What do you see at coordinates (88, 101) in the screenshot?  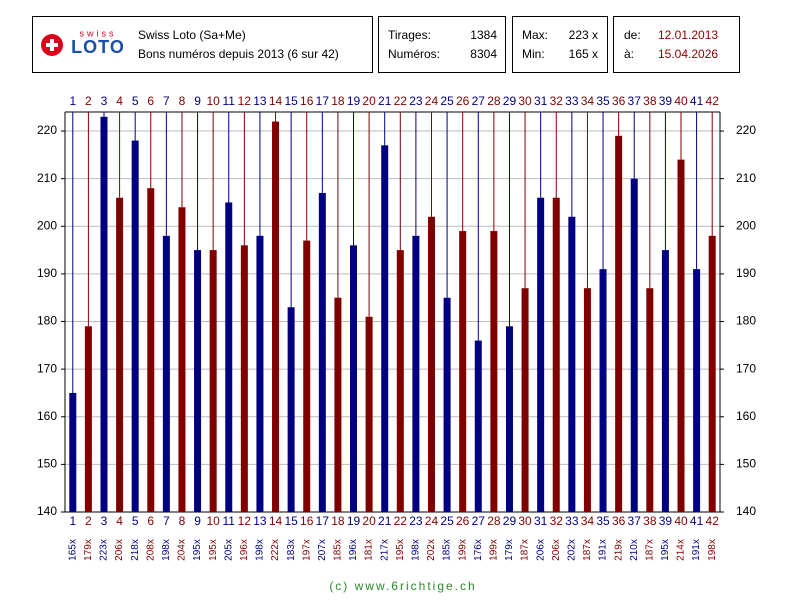 I see `x-tick-label-top: 2` at bounding box center [88, 101].